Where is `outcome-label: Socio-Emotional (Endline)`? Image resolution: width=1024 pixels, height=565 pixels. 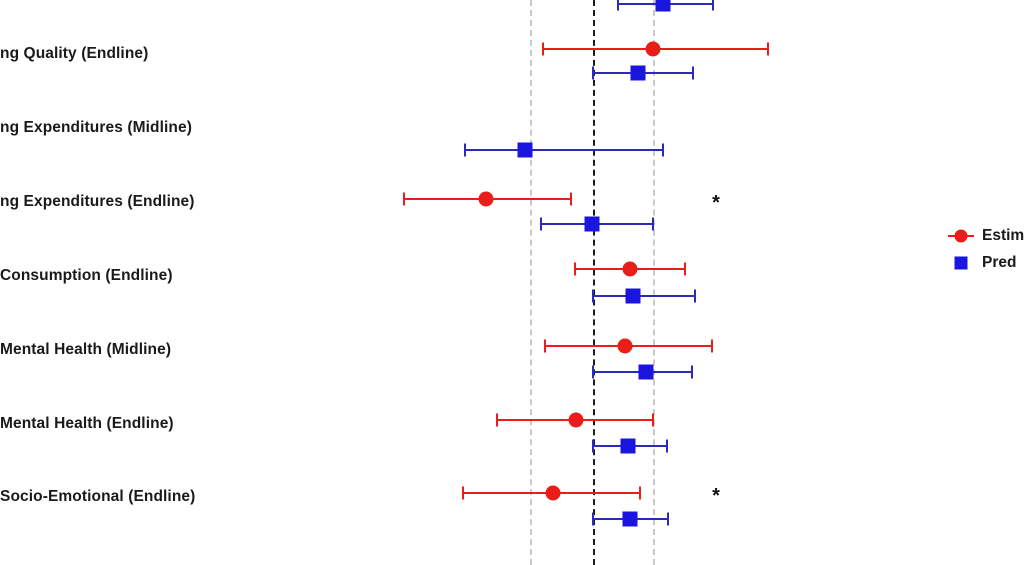 outcome-label: Socio-Emotional (Endline) is located at coordinates (98, 496).